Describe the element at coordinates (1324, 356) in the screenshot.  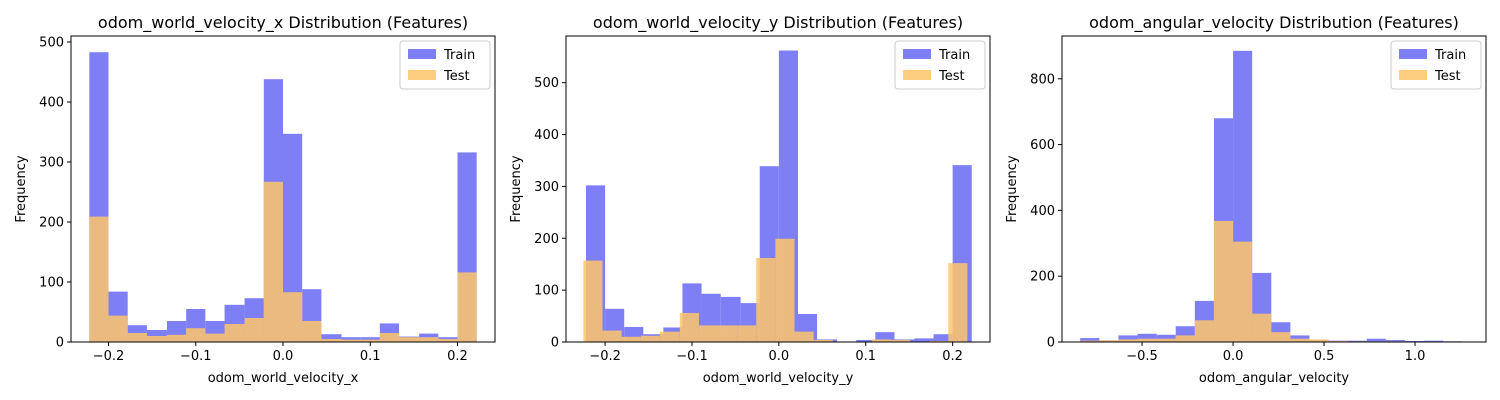
I see `x-tick-label: 0.5` at that location.